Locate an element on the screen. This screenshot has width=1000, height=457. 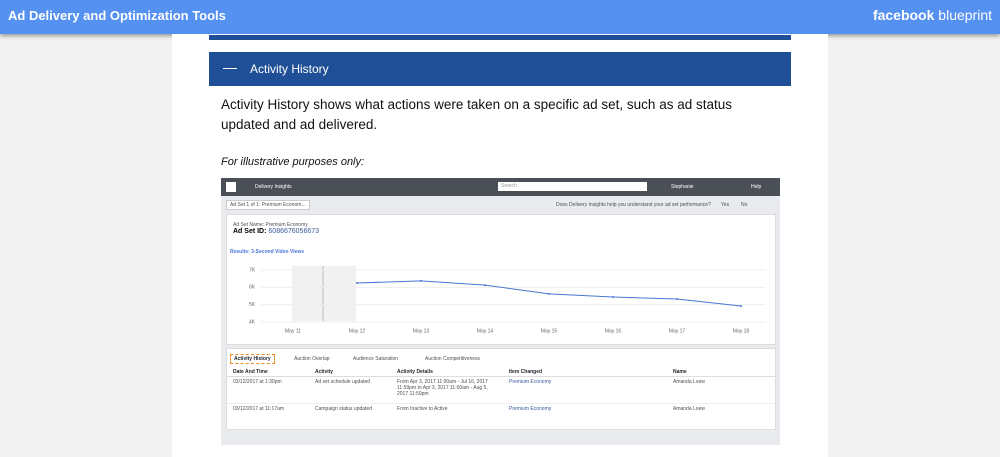
y-tick-label: 7K is located at coordinates (252, 270).